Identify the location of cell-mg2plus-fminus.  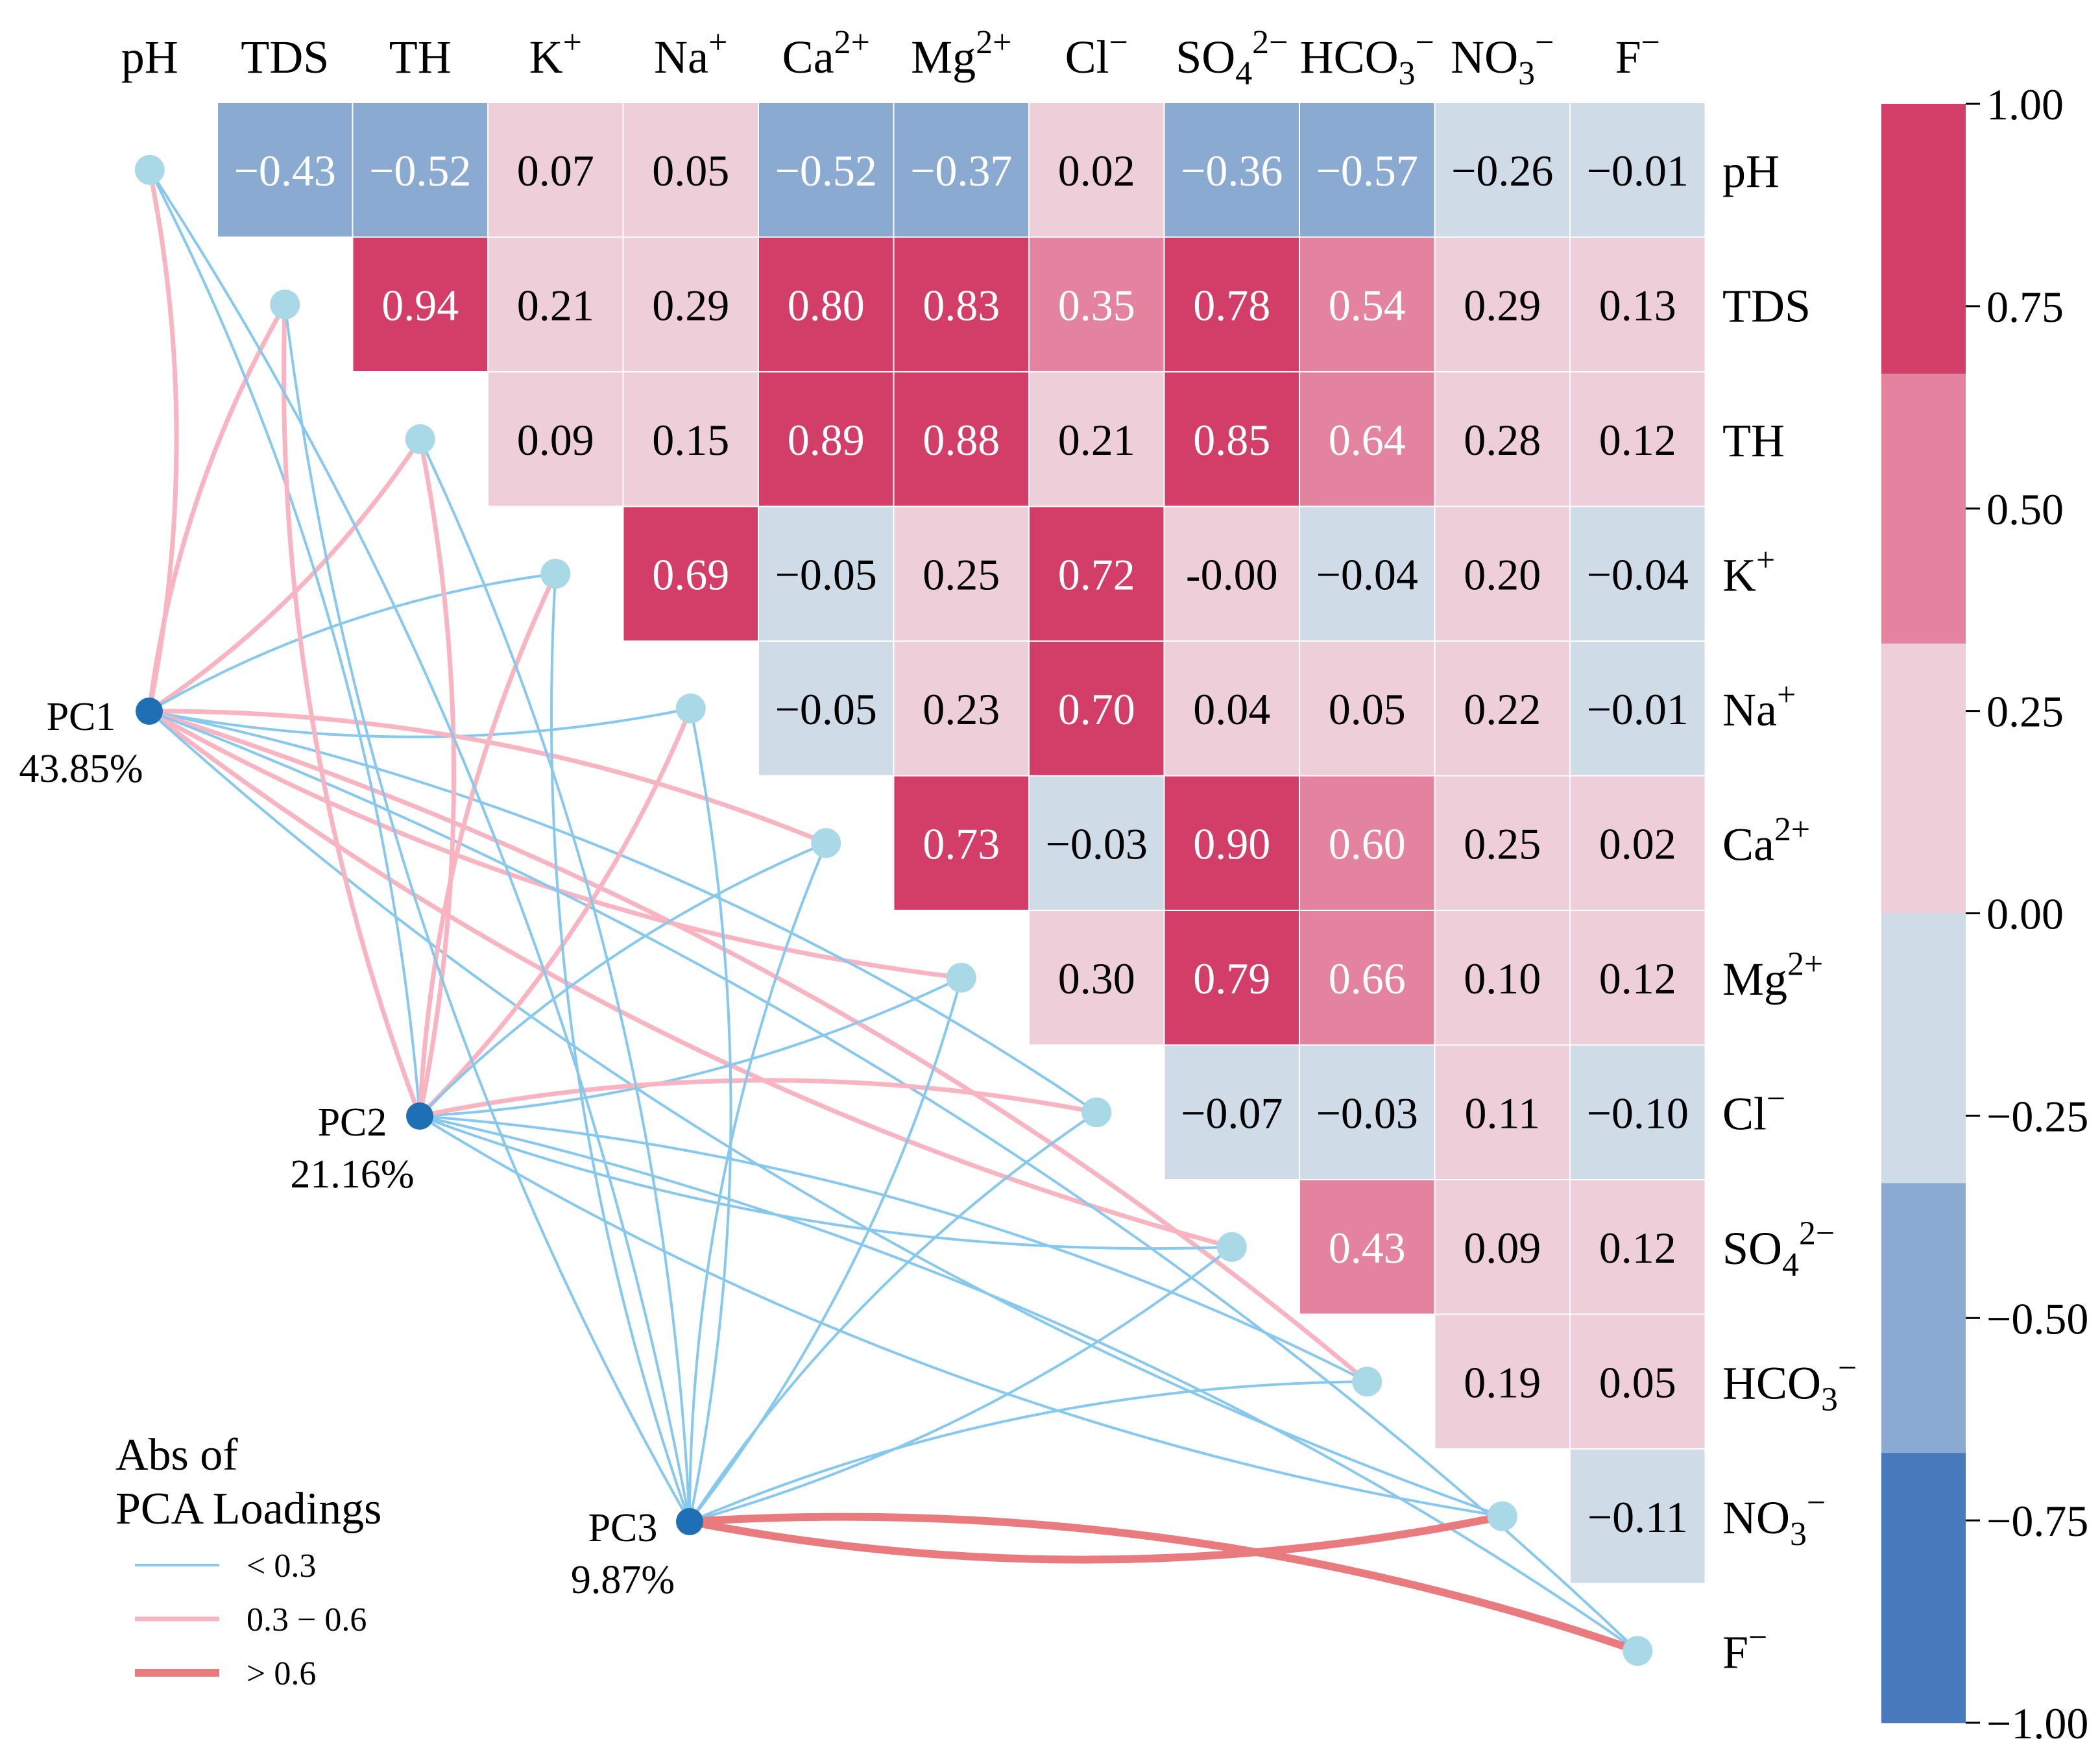
(1637, 978).